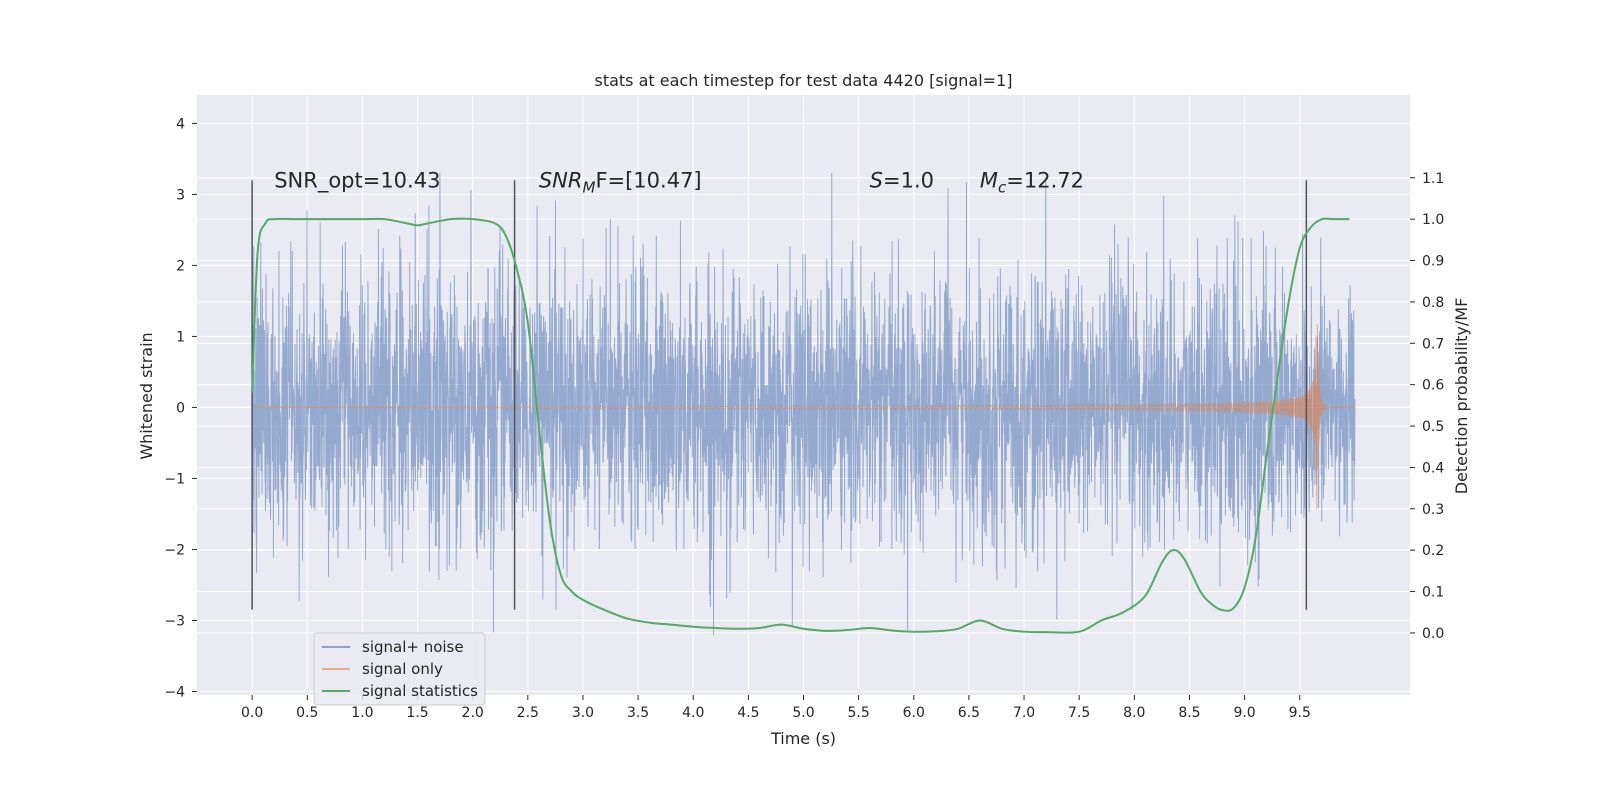  What do you see at coordinates (620, 182) in the screenshot?
I see `annotation-text: SNRMF=[10.47]` at bounding box center [620, 182].